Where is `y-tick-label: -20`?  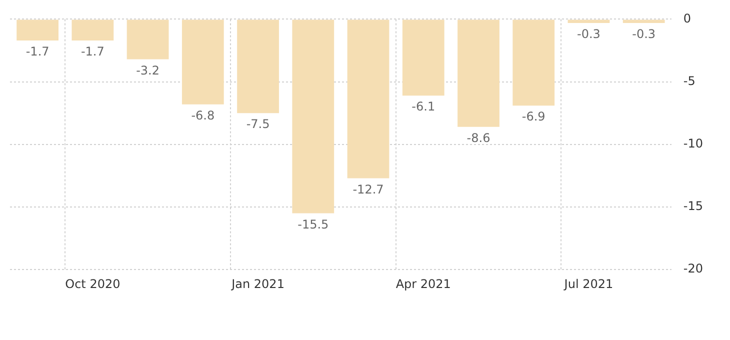 y-tick-label: -20 is located at coordinates (693, 269).